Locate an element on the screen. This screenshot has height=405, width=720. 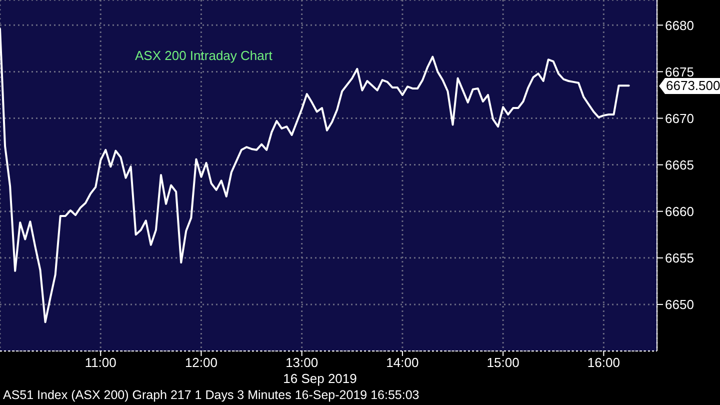
x-tick-label: 11:00 is located at coordinates (100, 362).